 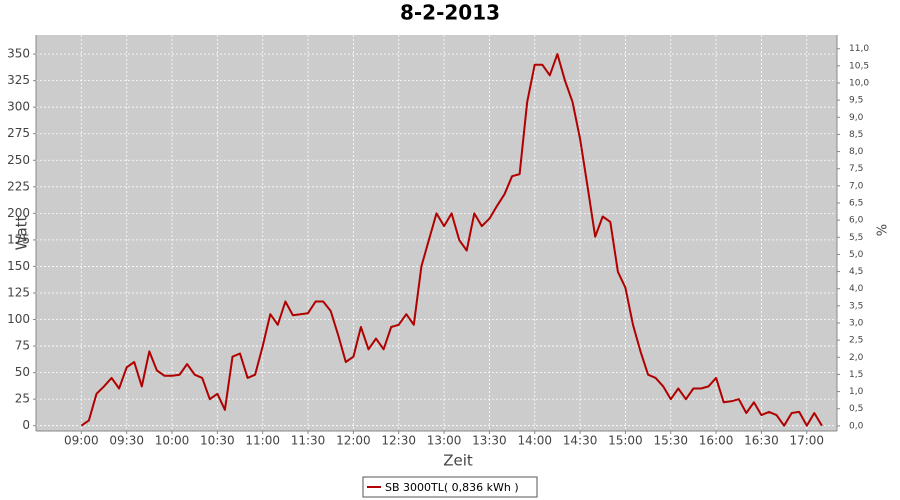 What do you see at coordinates (856, 101) in the screenshot?
I see `y2-tick-label: 9,5` at bounding box center [856, 101].